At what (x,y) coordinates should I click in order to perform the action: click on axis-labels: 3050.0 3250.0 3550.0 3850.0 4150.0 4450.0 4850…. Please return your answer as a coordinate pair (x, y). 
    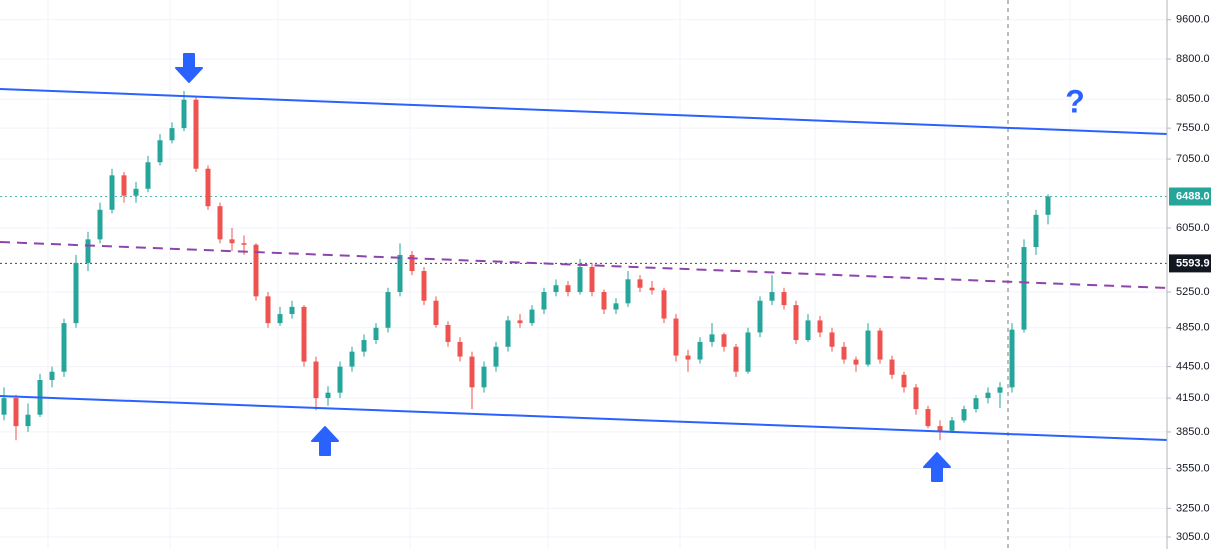
    Looking at the image, I should click on (1189, 278).